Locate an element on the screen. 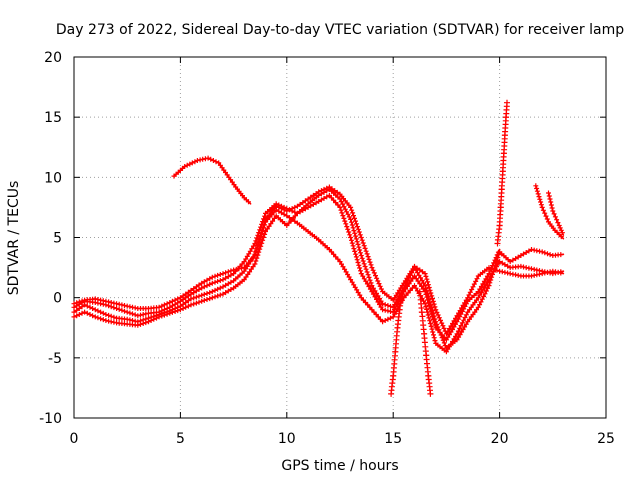 Image resolution: width=640 pixels, height=480 pixels. series-spike-20h is located at coordinates (502, 173).